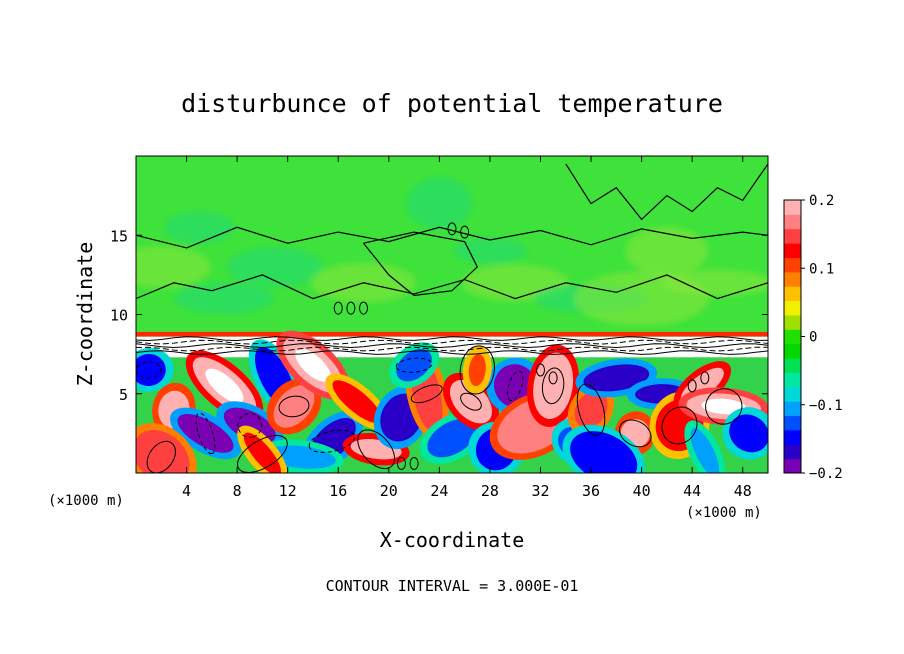  Describe the element at coordinates (490, 491) in the screenshot. I see `x-tick-label: 28` at that location.